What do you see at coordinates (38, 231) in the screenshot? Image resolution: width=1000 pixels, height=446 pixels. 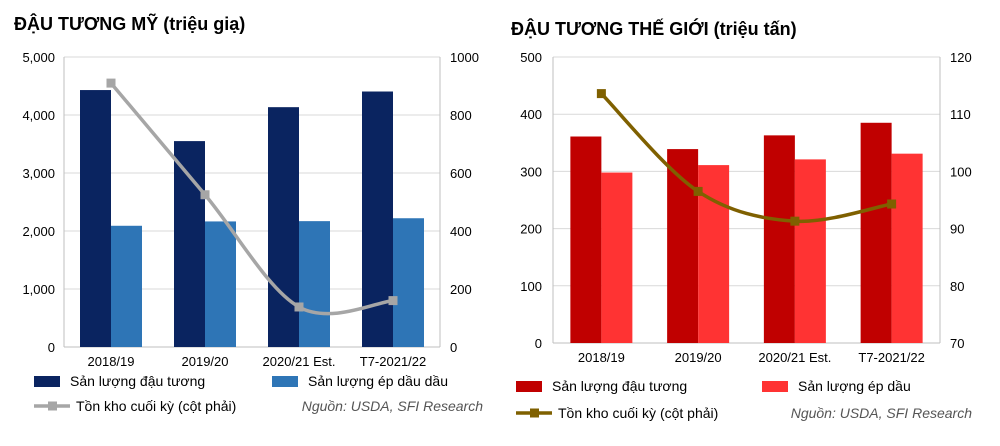 I see `y-tick-label: 2,000` at bounding box center [38, 231].